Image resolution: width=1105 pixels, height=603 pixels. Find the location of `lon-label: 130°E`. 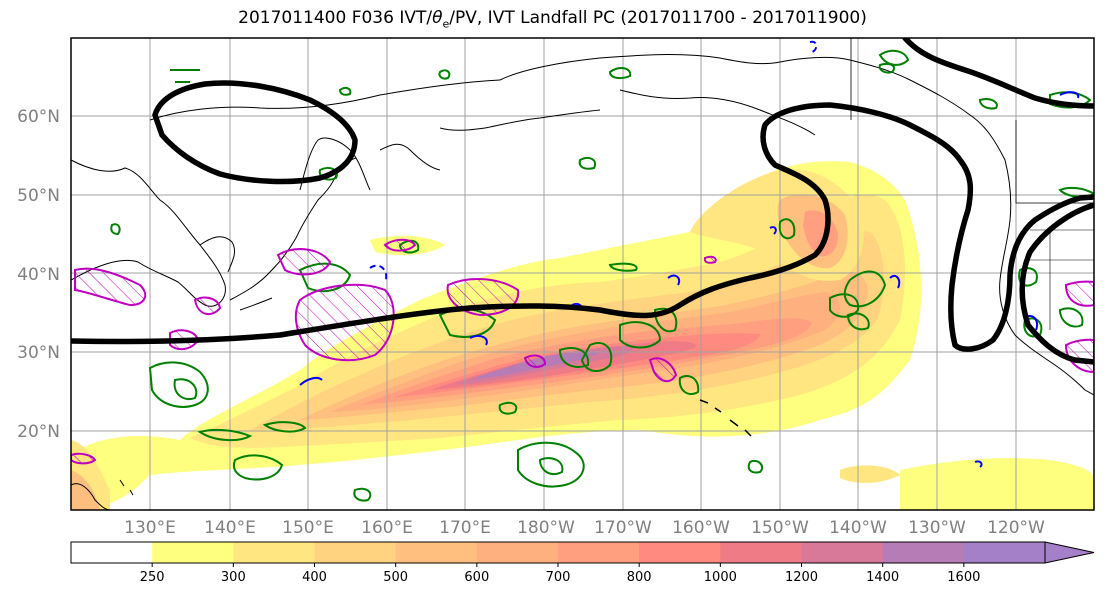

lon-label: 130°E is located at coordinates (150, 528).